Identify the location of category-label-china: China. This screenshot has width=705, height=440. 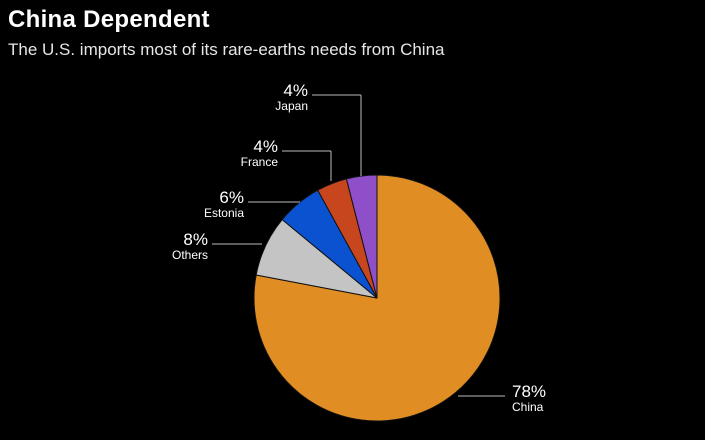
(528, 407).